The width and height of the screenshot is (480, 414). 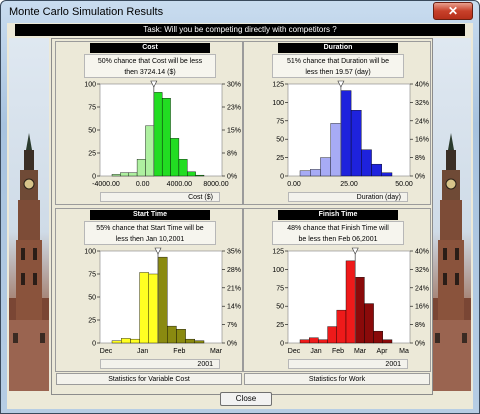 What do you see at coordinates (150, 72) in the screenshot?
I see `note-line-2: then 3724.14 ($)` at bounding box center [150, 72].